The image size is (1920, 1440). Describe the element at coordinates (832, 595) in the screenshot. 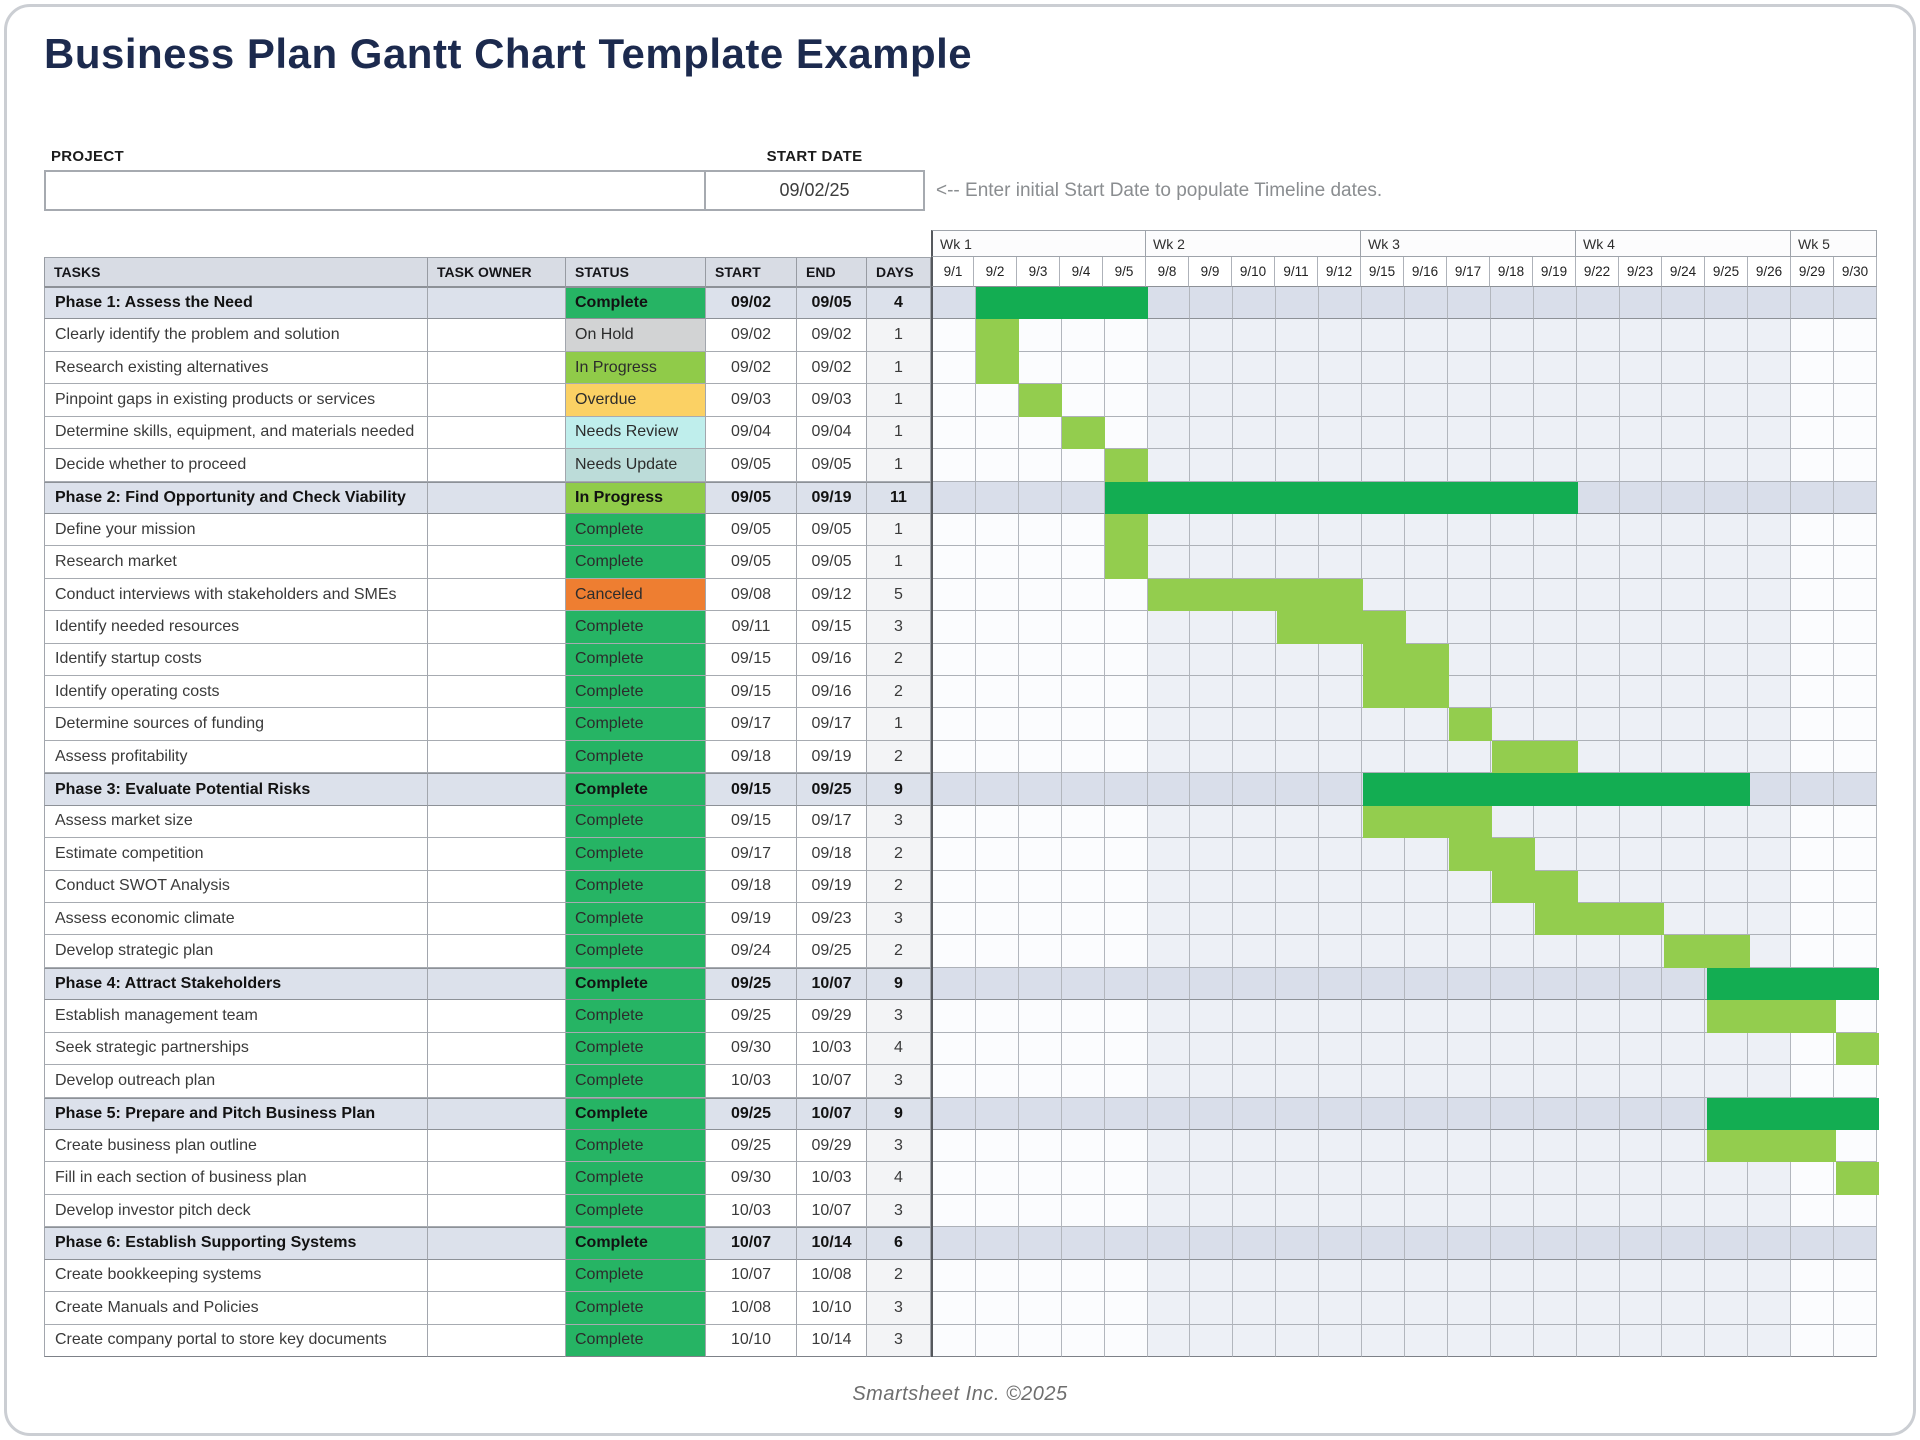

I see `end-cell: 09/12` at that location.